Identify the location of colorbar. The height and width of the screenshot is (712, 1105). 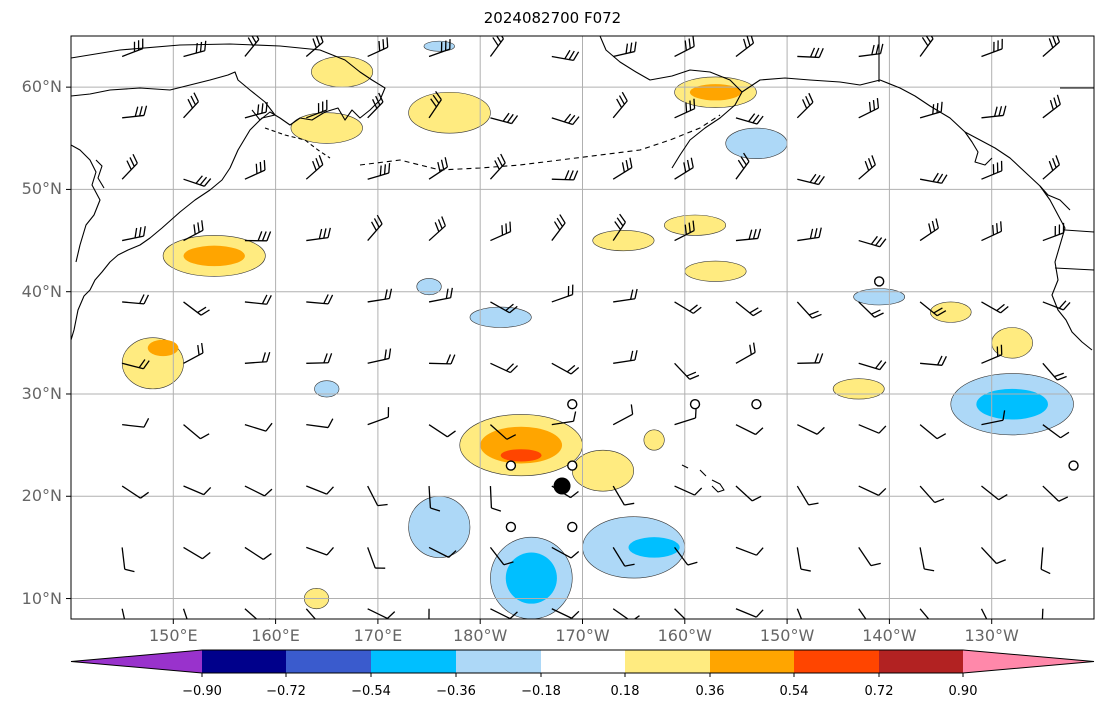
(582, 663).